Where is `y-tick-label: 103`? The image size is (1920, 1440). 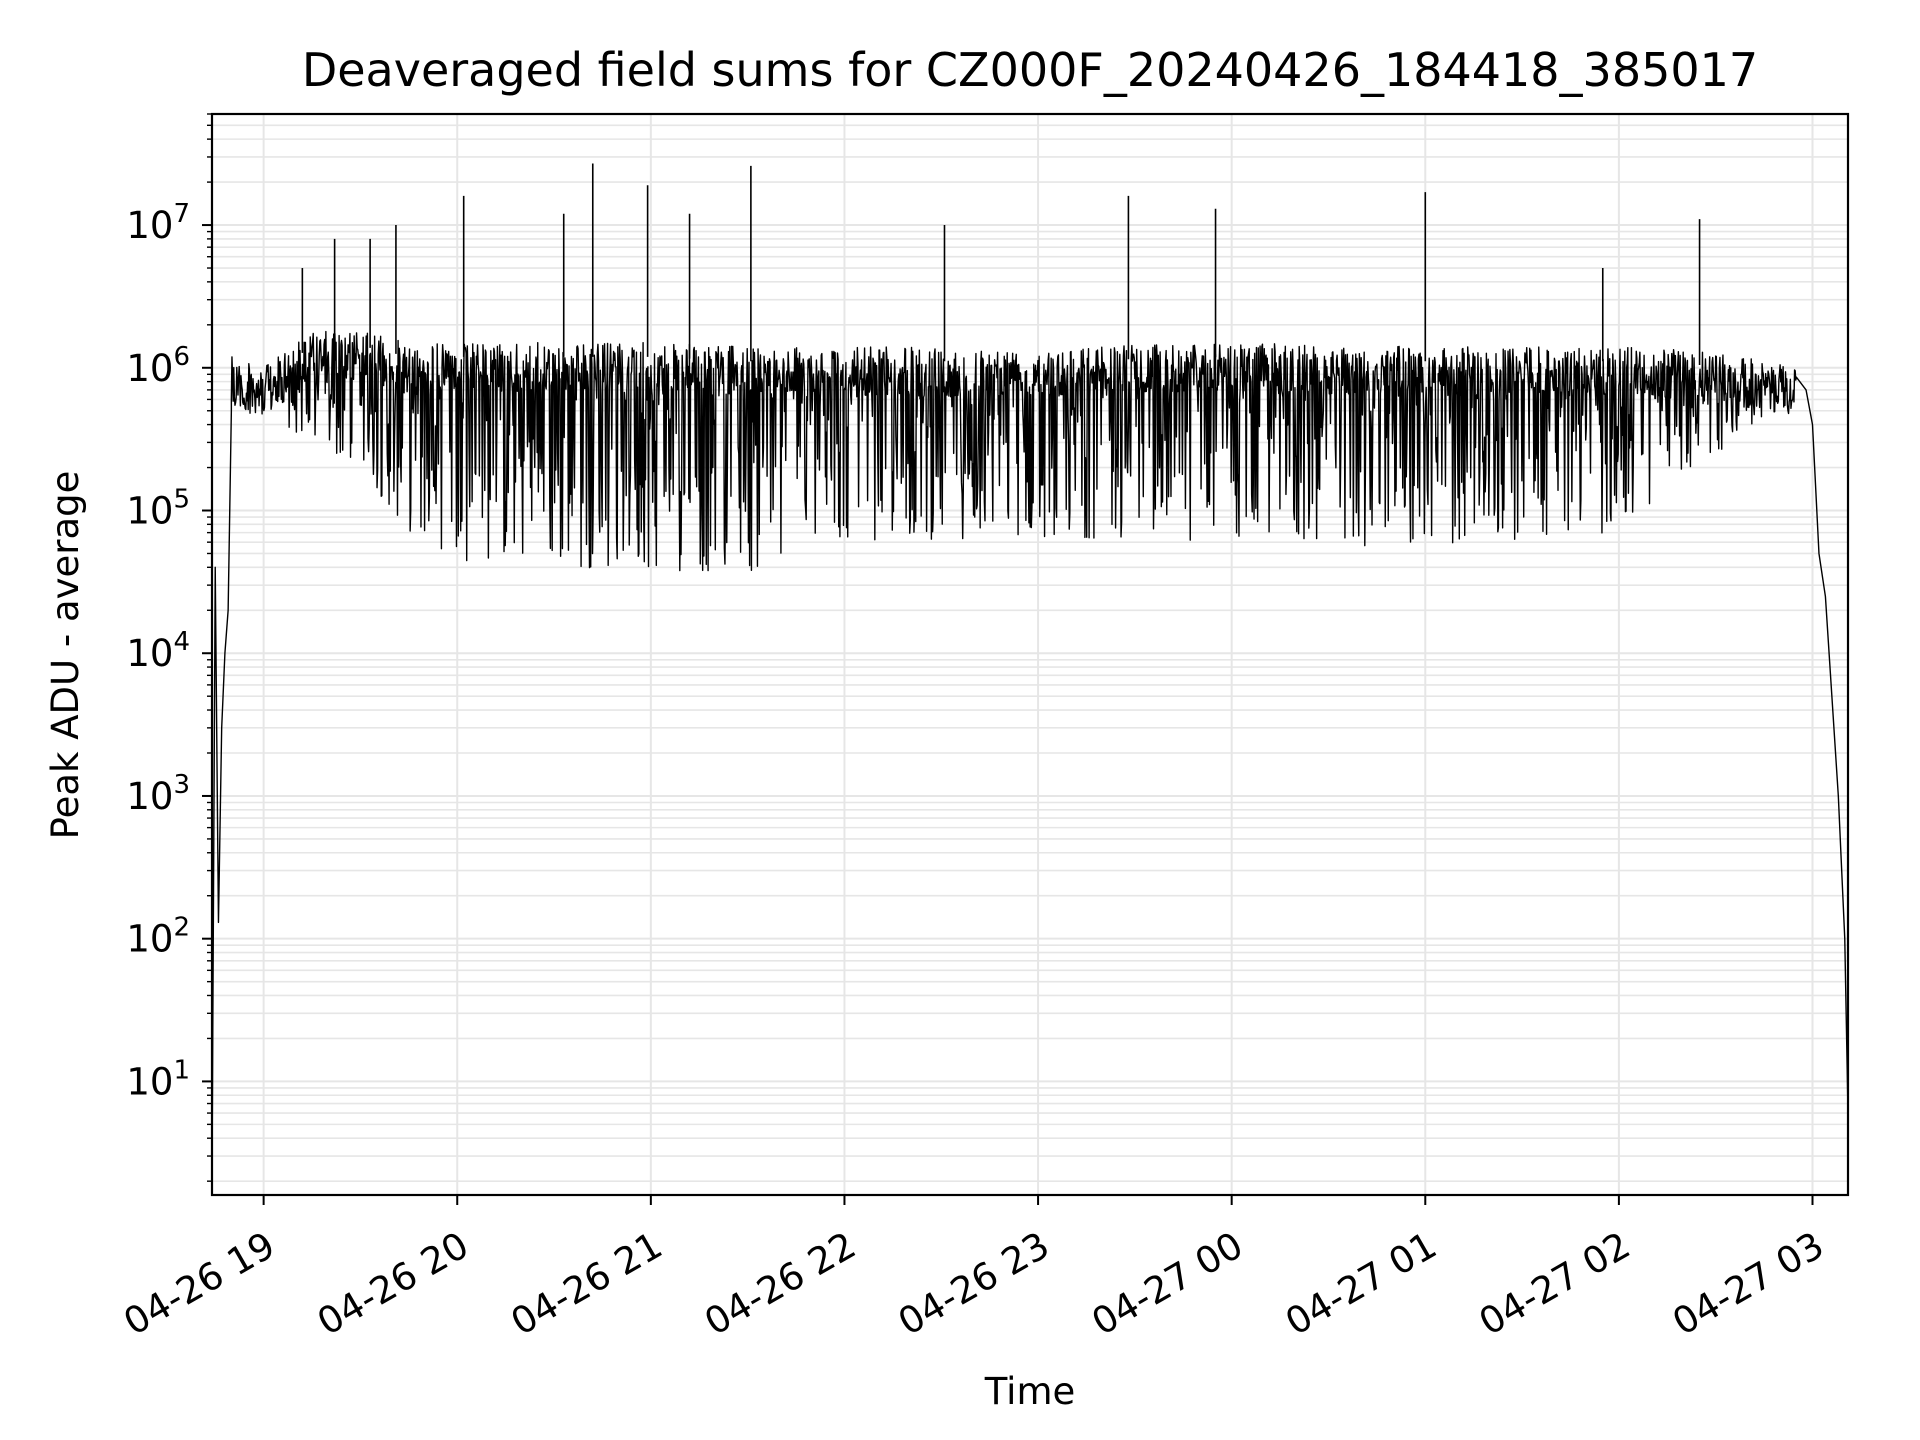 y-tick-label: 103 is located at coordinates (158, 794).